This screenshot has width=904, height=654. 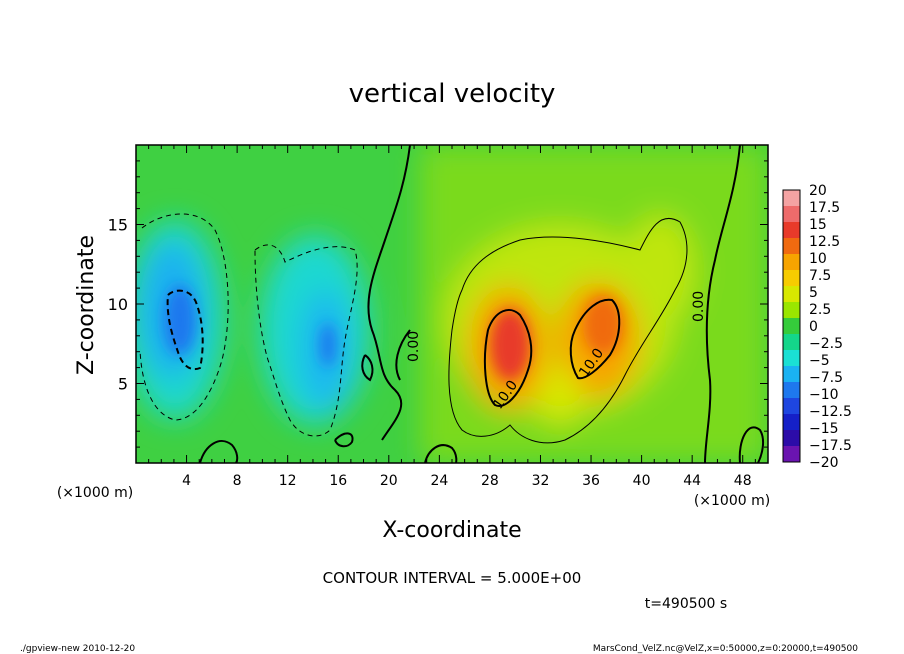 I want to click on x-tick-label: 44, so click(x=692, y=481).